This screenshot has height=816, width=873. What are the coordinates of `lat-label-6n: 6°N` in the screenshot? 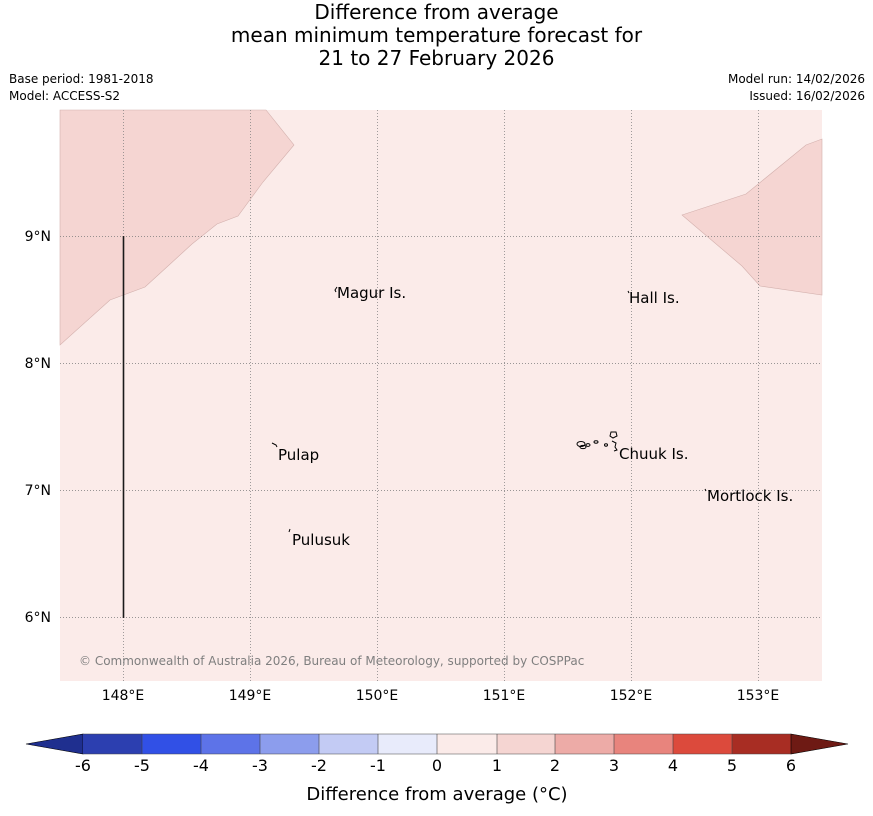 It's located at (38, 618).